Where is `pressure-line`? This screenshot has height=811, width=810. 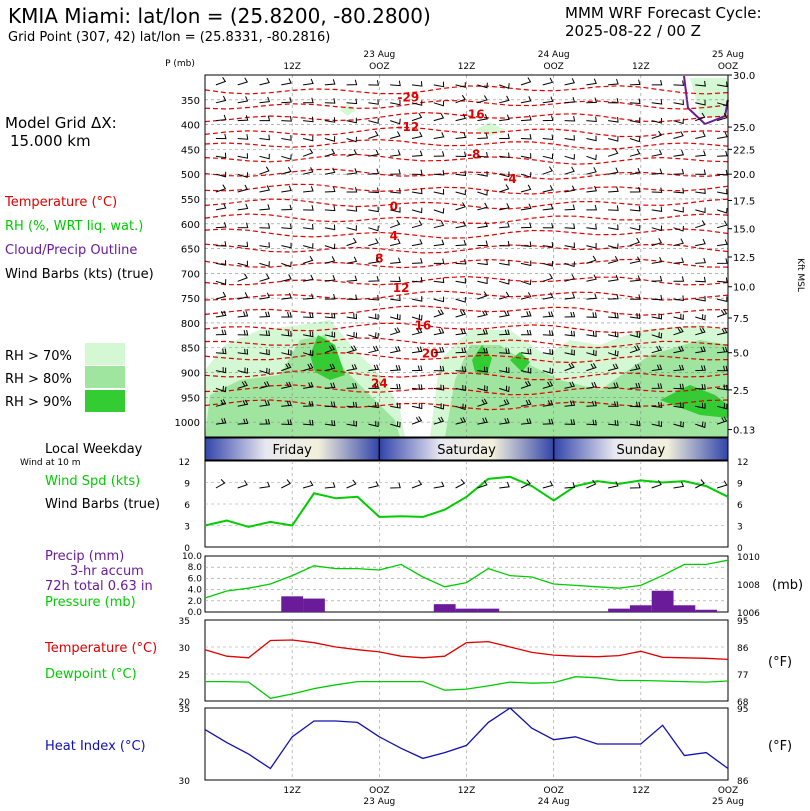 pressure-line is located at coordinates (466, 579).